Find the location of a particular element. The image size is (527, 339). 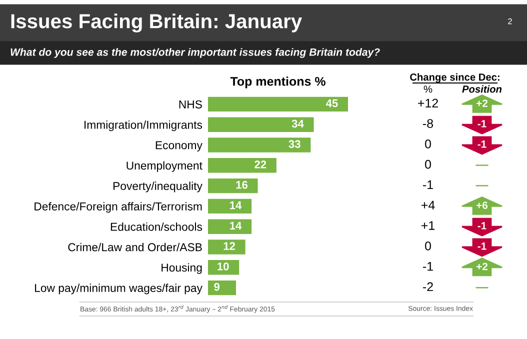

text: +6 is located at coordinates (482, 205).